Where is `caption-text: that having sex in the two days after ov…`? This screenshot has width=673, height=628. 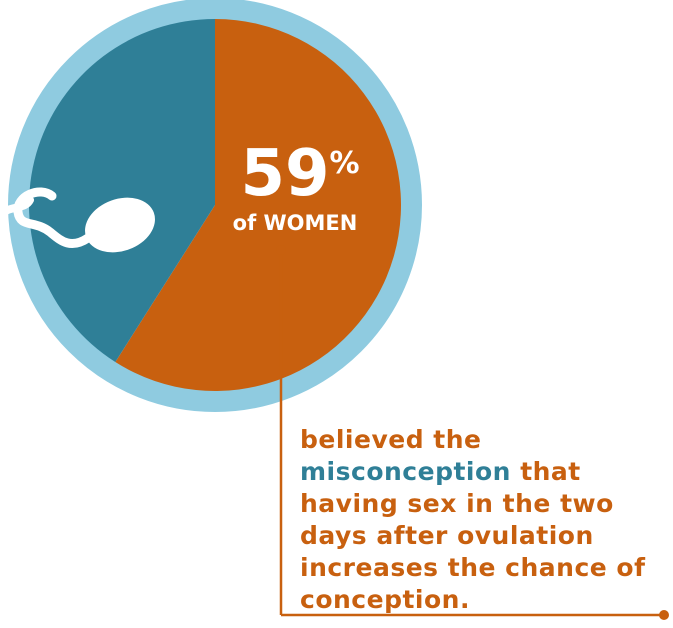 caption-text: that having sex in the two days after ov… is located at coordinates (473, 535).